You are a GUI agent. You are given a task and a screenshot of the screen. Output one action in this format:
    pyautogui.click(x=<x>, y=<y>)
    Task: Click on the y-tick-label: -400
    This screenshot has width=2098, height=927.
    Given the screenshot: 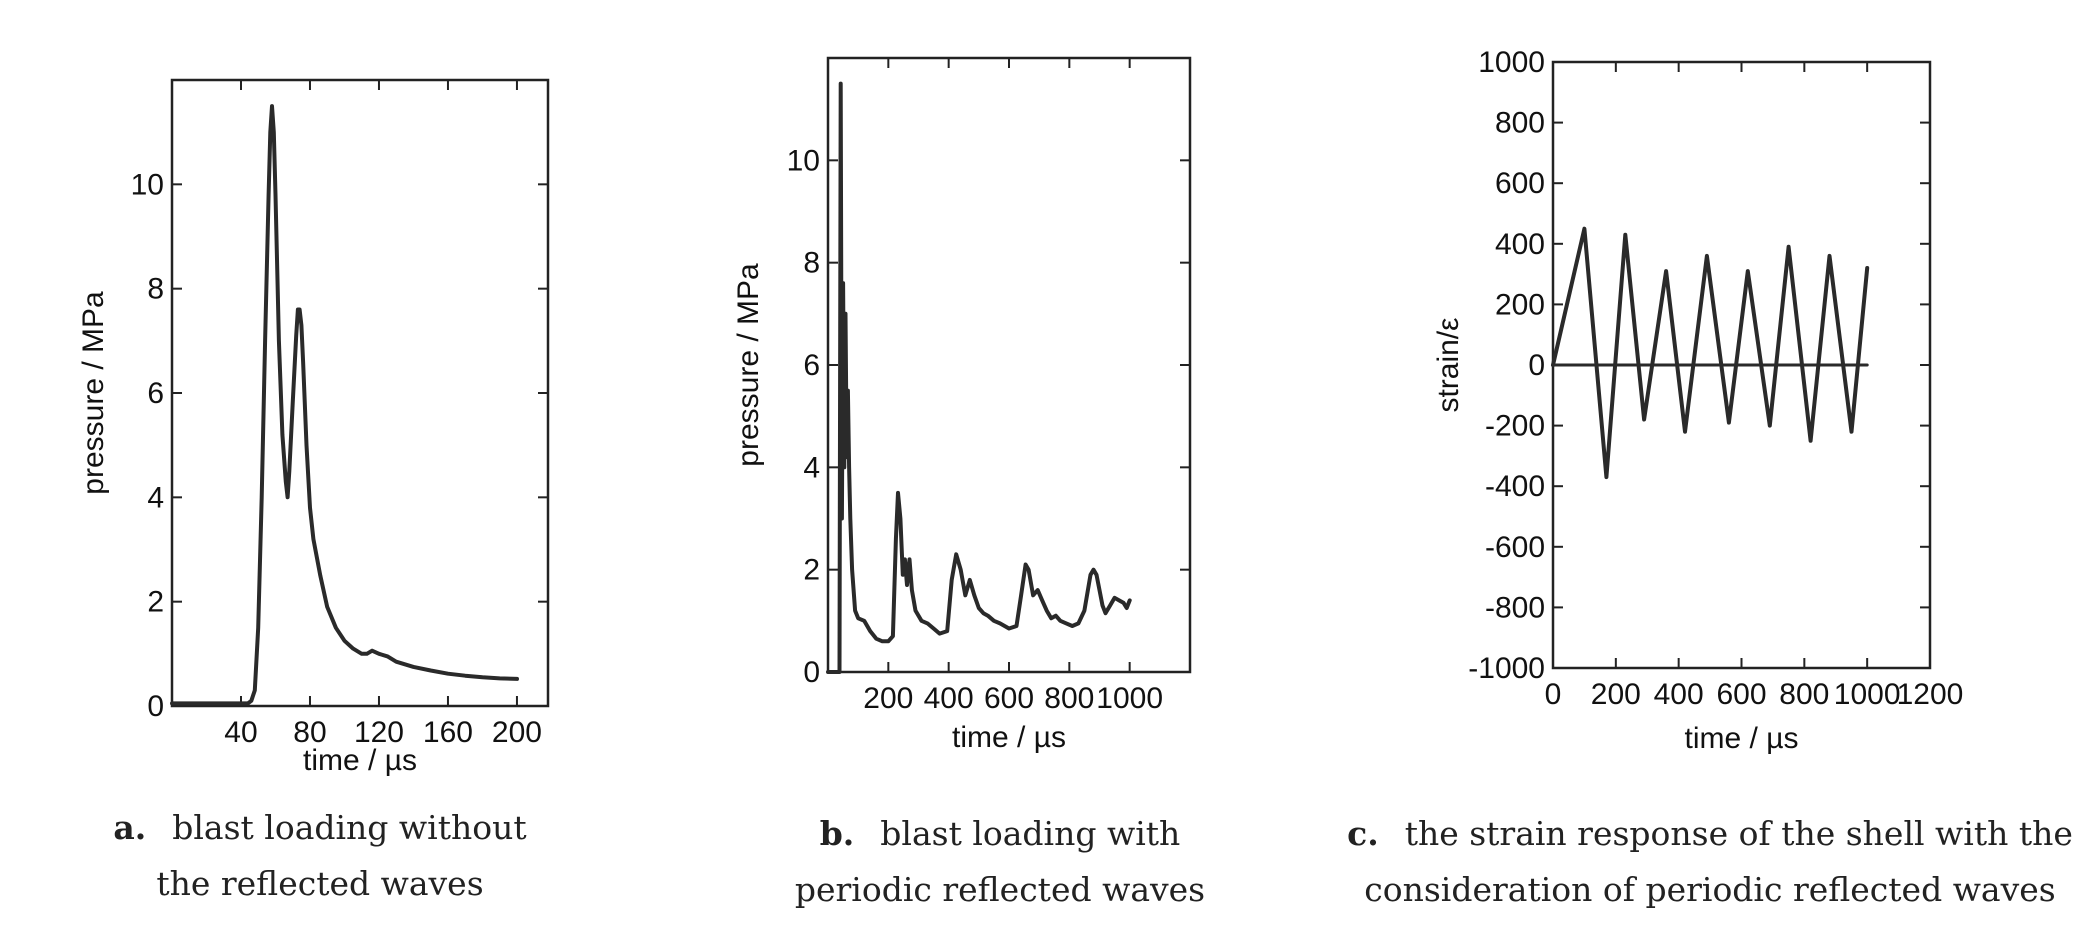 What is the action you would take?
    pyautogui.click(x=1515, y=486)
    